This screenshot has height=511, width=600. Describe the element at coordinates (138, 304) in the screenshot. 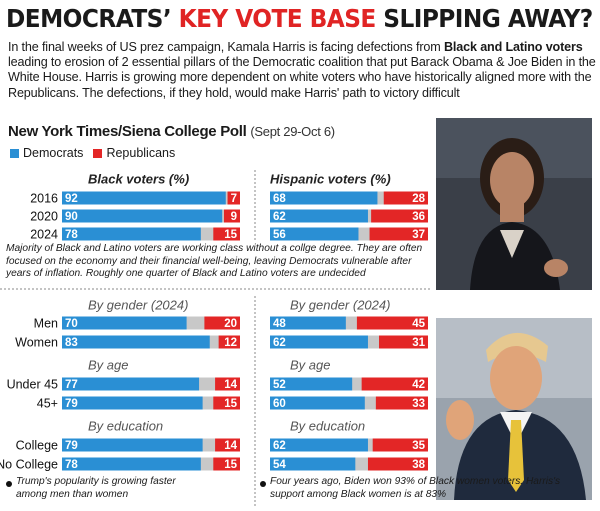

I see `chart-title: By gender (2024)` at that location.